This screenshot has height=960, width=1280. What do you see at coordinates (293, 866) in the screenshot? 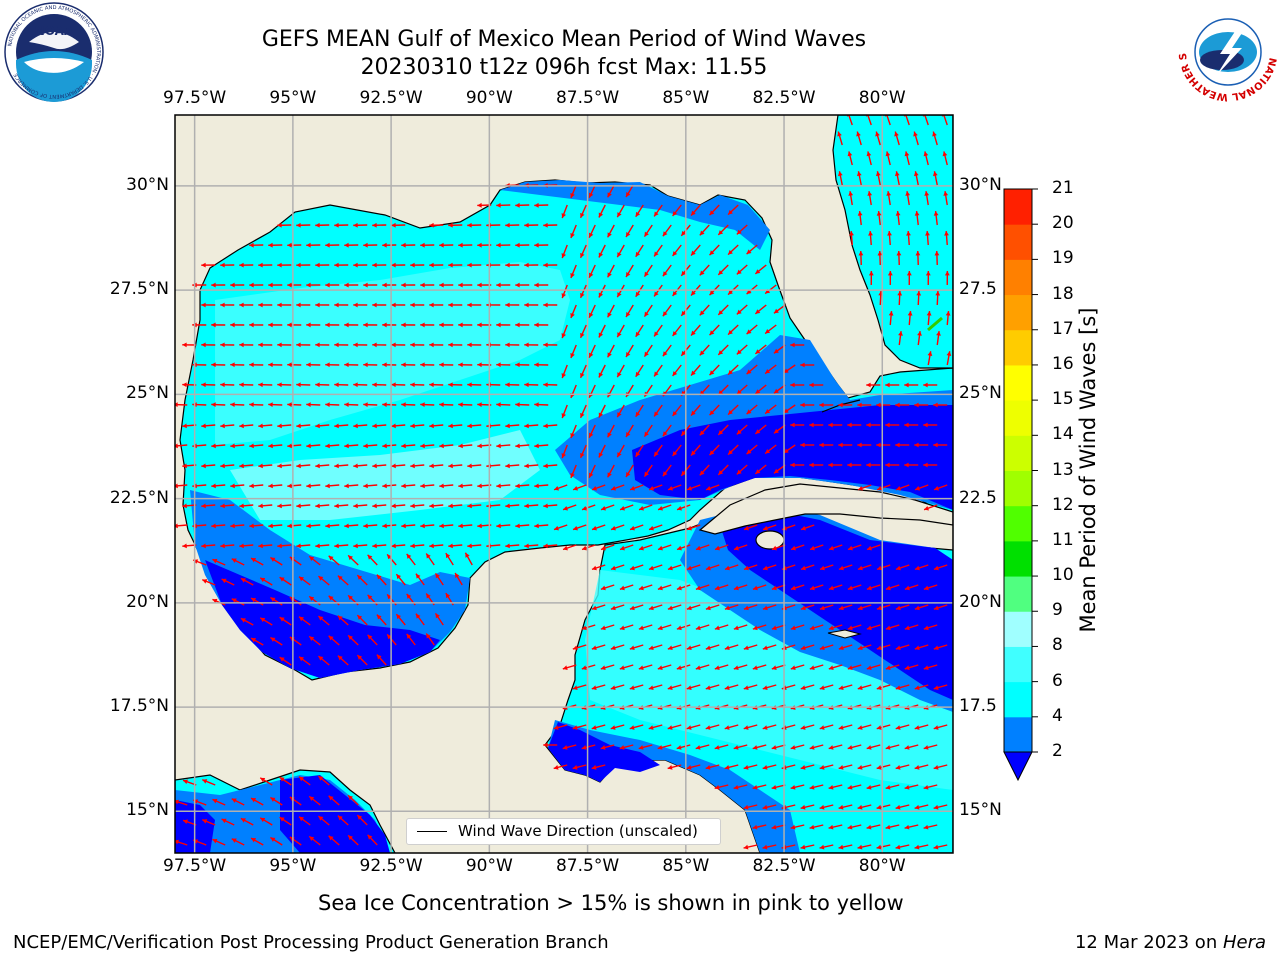
I see `lon-tick-label: 95°W` at bounding box center [293, 866].